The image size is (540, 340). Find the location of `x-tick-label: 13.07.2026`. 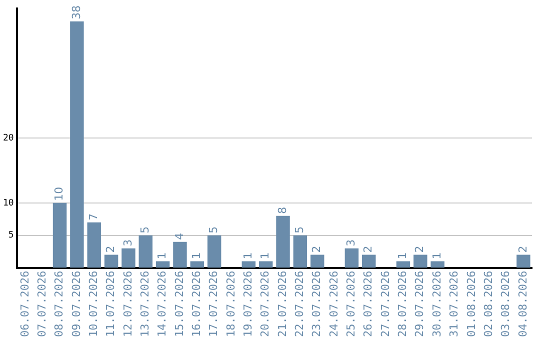

x-tick-label: 13.07.2026 is located at coordinates (145, 304).